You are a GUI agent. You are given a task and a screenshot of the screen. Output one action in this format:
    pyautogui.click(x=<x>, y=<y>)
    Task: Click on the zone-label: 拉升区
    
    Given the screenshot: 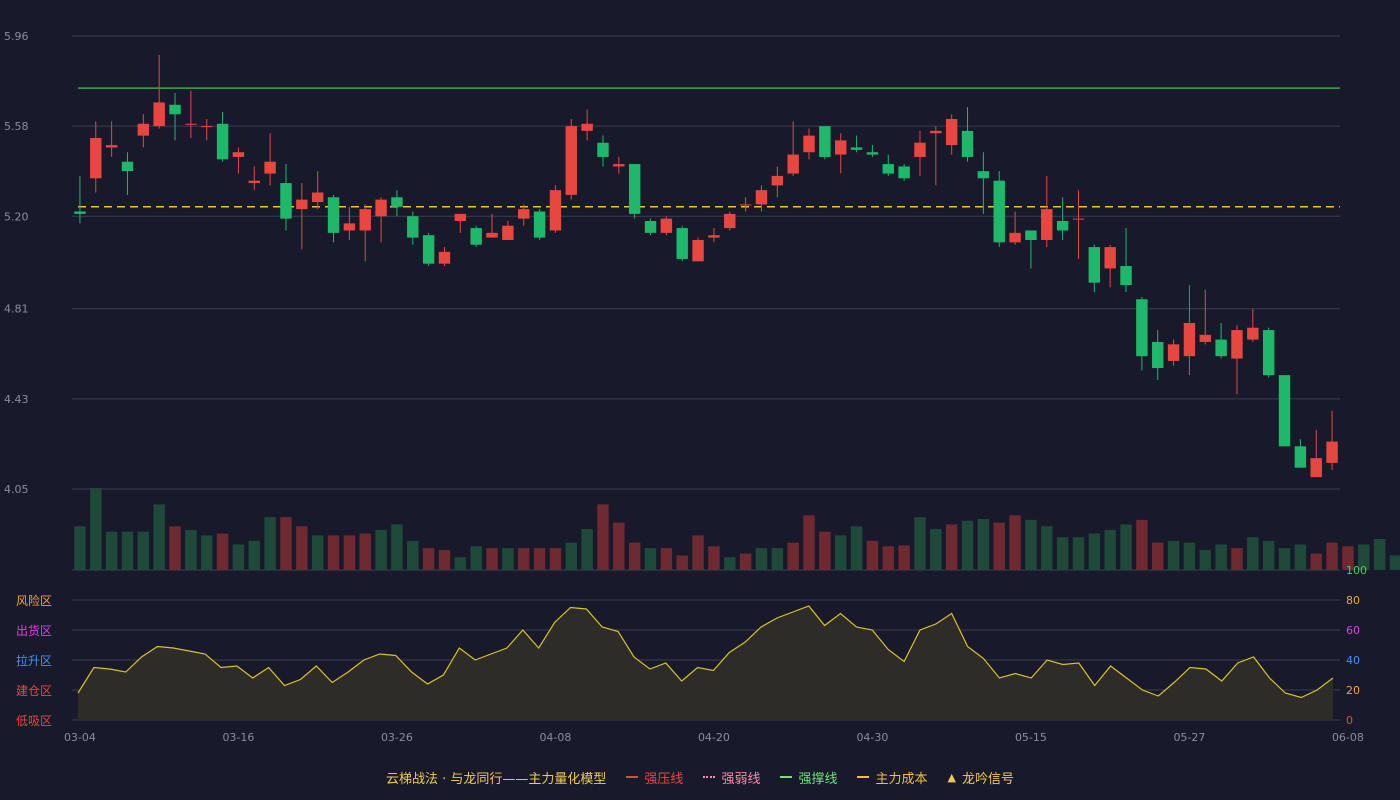 What is the action you would take?
    pyautogui.click(x=34, y=660)
    